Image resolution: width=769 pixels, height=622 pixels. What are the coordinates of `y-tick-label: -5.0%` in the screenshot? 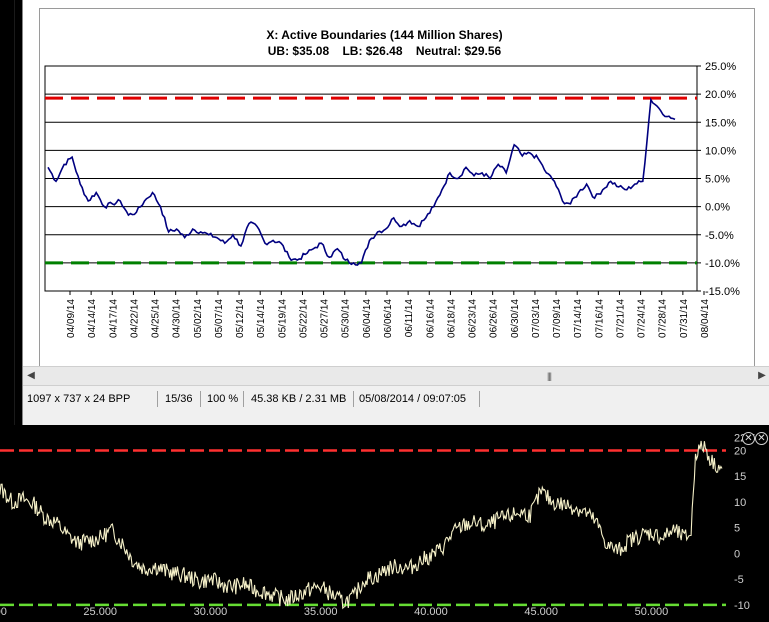 It's located at (719, 236).